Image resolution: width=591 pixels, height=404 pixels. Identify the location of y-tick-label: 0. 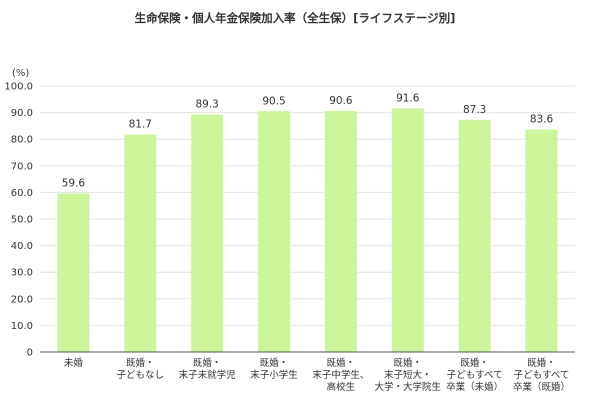
(30, 353).